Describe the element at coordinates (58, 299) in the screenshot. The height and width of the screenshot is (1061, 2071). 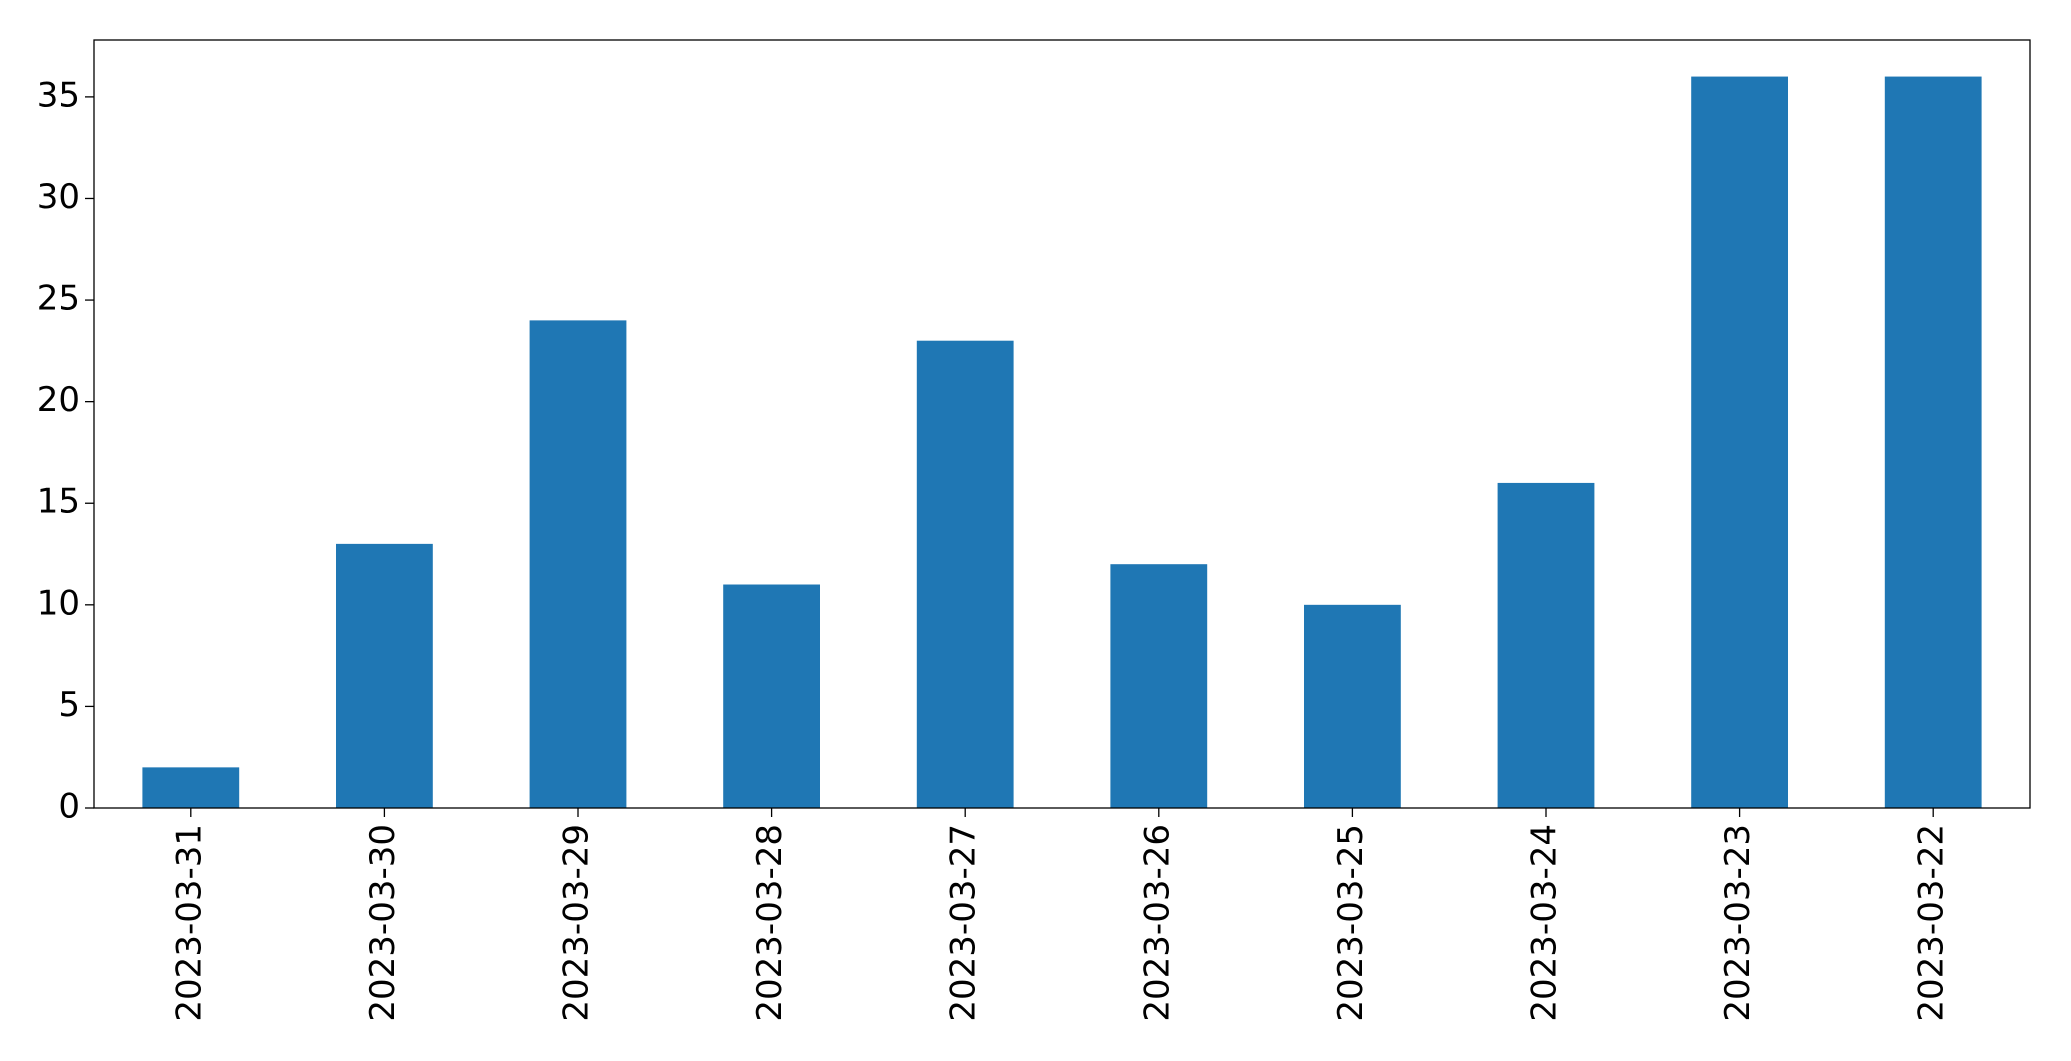
I see `y-tick-label: 25` at that location.